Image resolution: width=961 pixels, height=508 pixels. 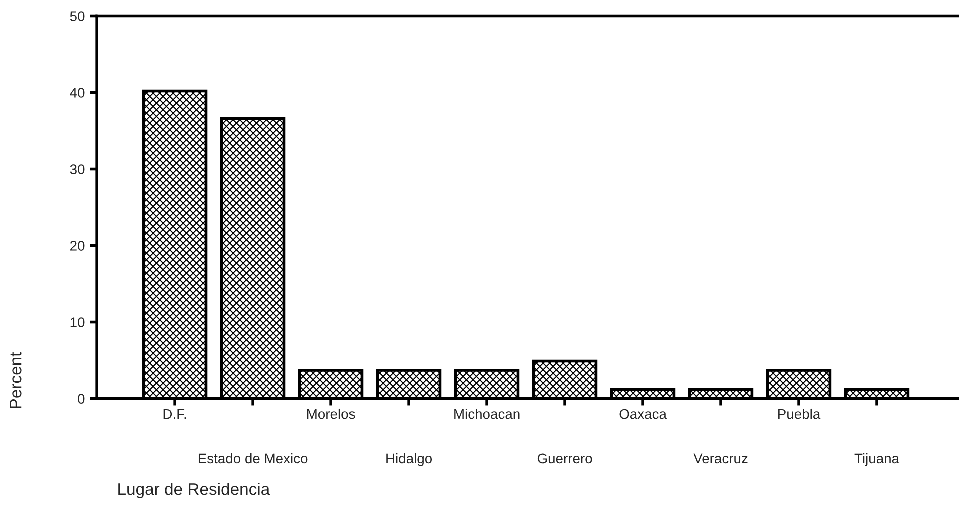 I want to click on x-tick-label: D.F., so click(x=175, y=414).